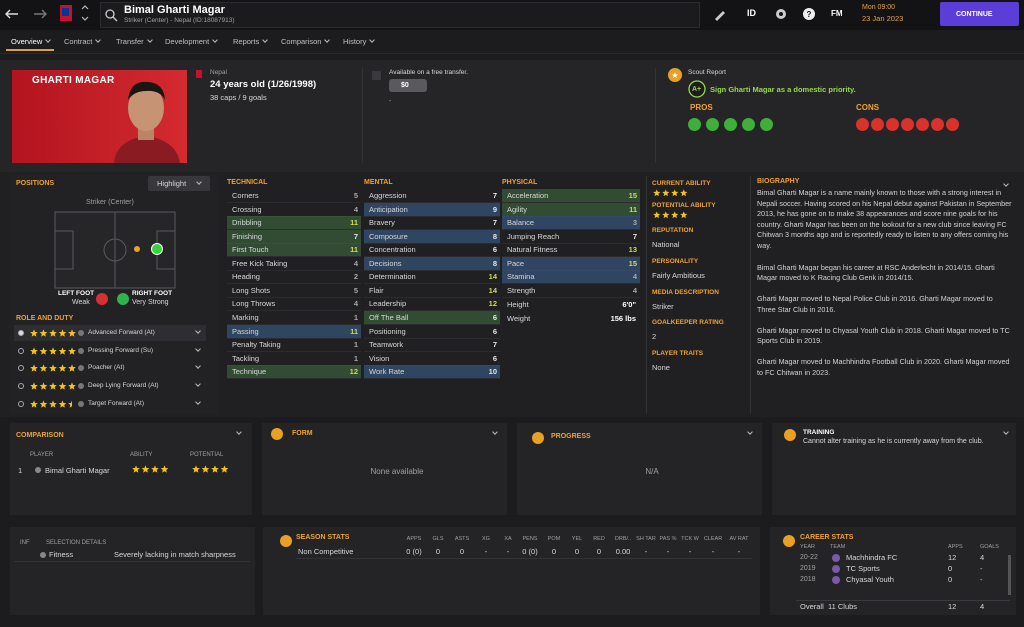  What do you see at coordinates (836, 569) in the screenshot?
I see `club-badge` at bounding box center [836, 569].